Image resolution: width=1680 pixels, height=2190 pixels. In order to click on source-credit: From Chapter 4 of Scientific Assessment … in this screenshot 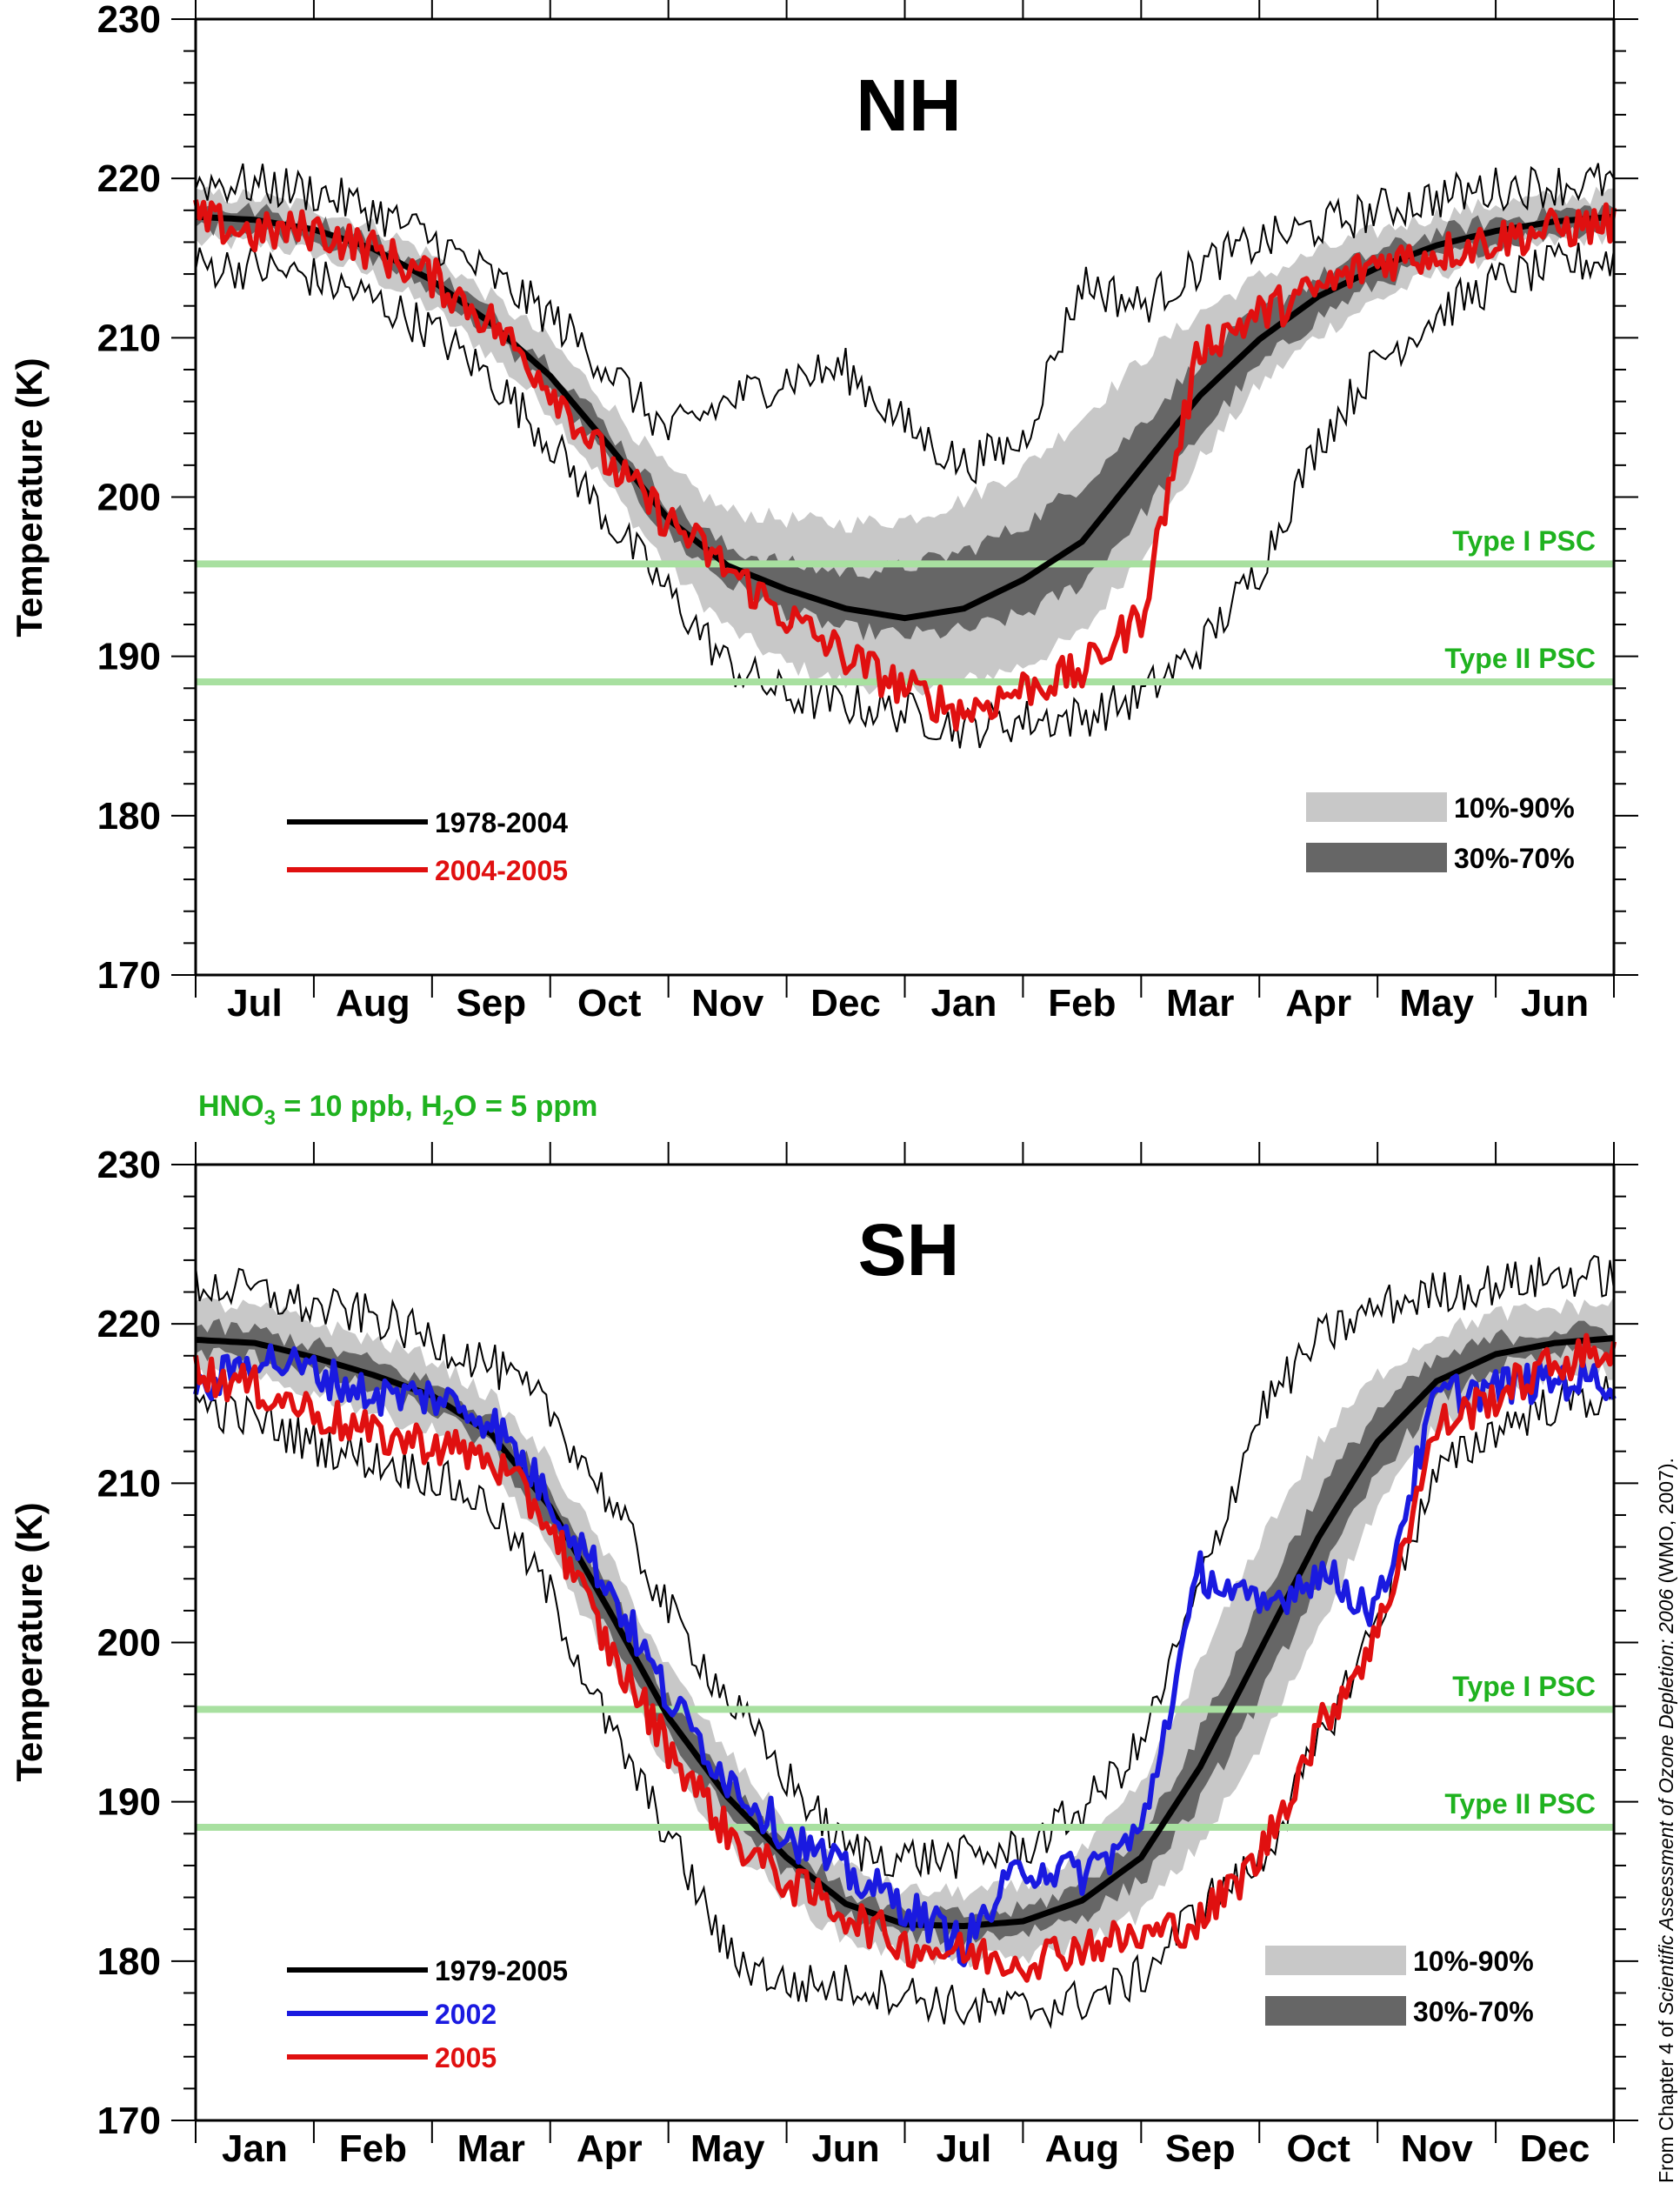, I will do `click(1666, 1820)`.